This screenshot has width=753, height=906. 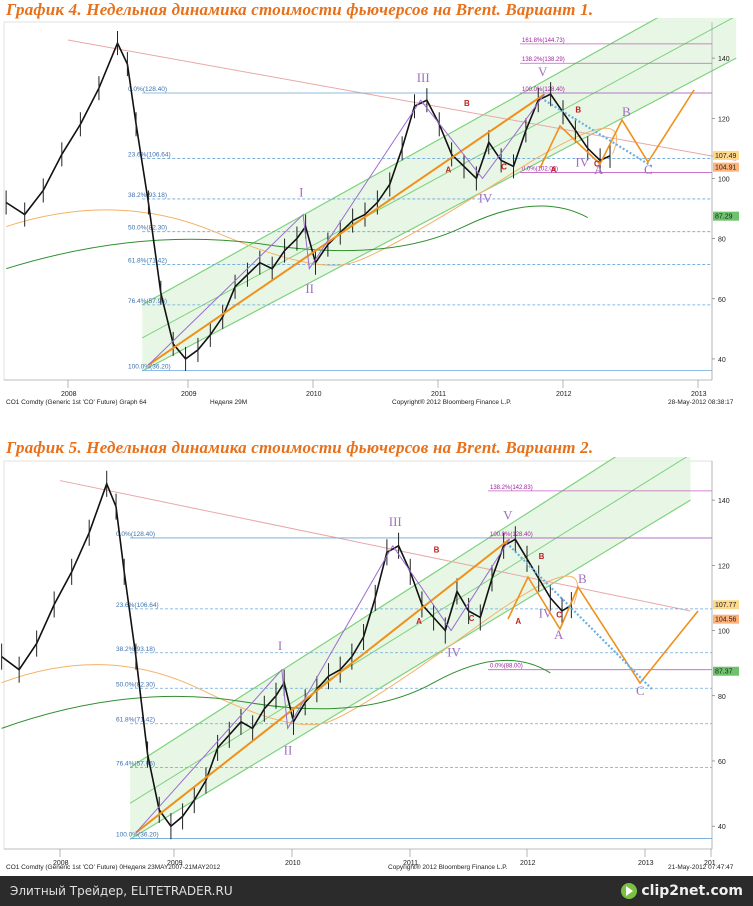 What do you see at coordinates (543, 60) in the screenshot?
I see `fib-extension-label: 138.2%(138.29)` at bounding box center [543, 60].